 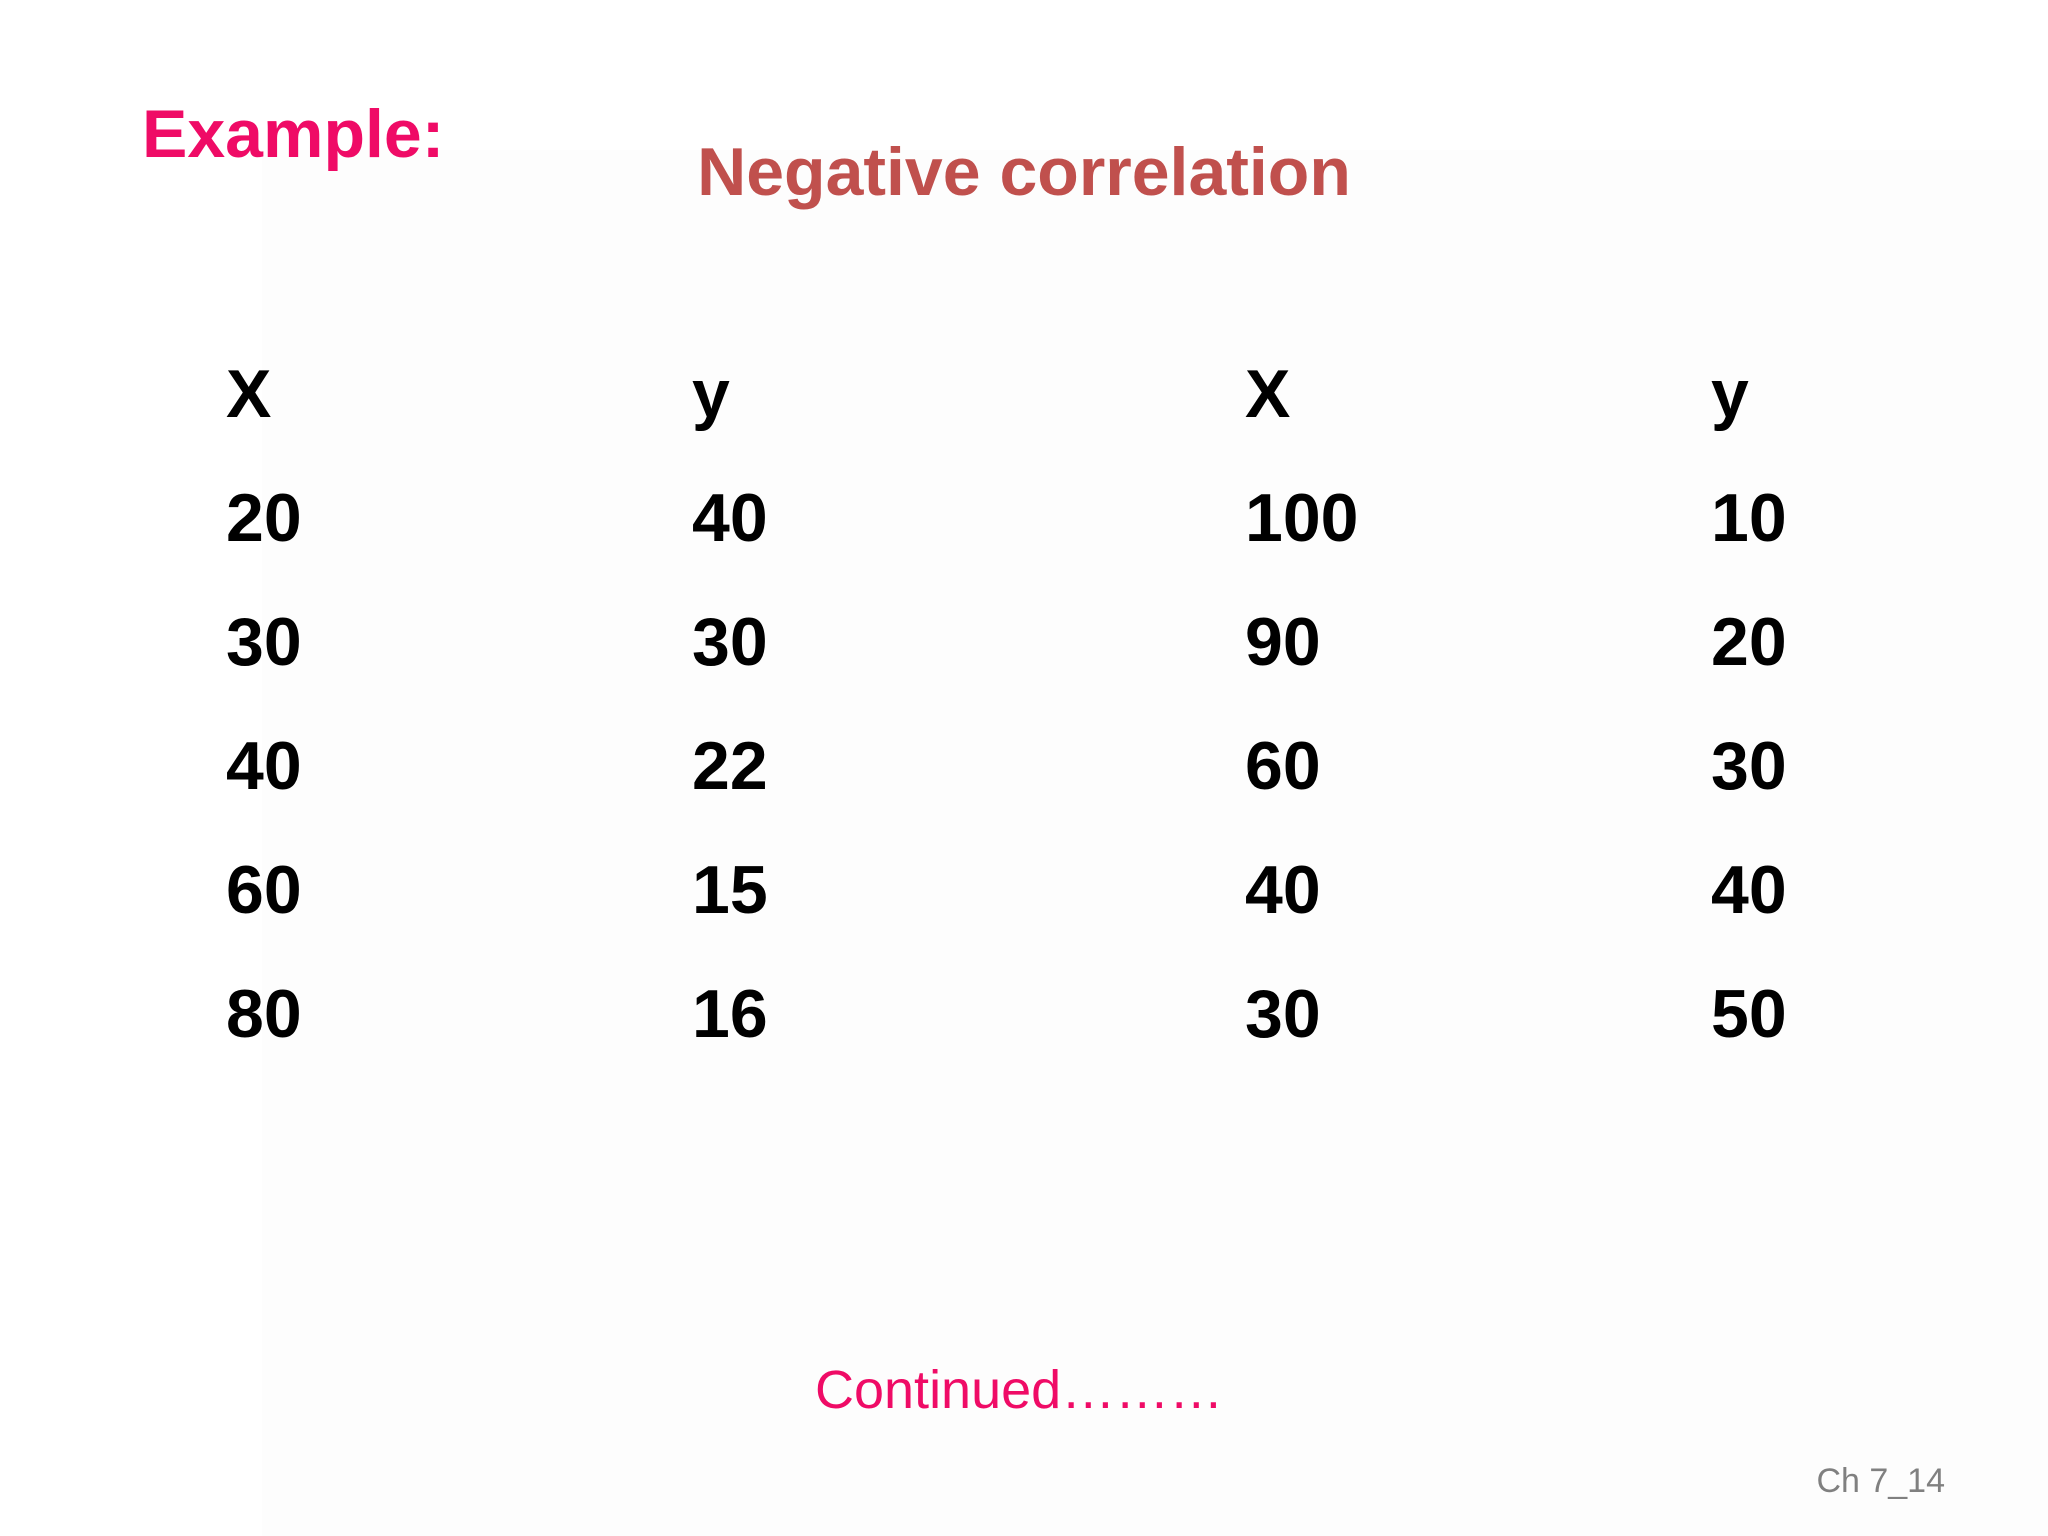 I want to click on table-cell: 10, so click(x=1749, y=518).